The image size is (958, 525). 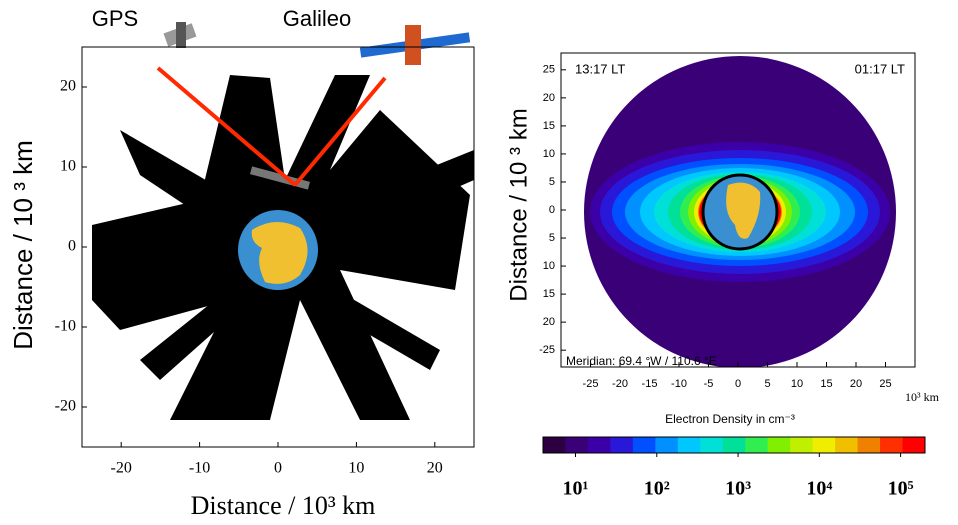 I want to click on annotation: 13:17 LT, so click(x=600, y=68).